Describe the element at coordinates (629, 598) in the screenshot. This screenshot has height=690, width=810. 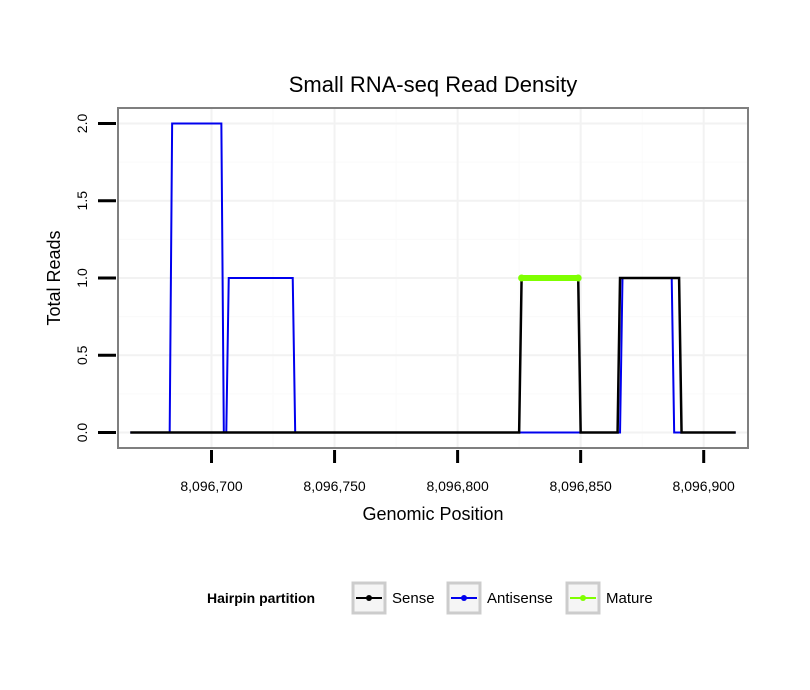
I see `legend-label-mature: Mature` at that location.